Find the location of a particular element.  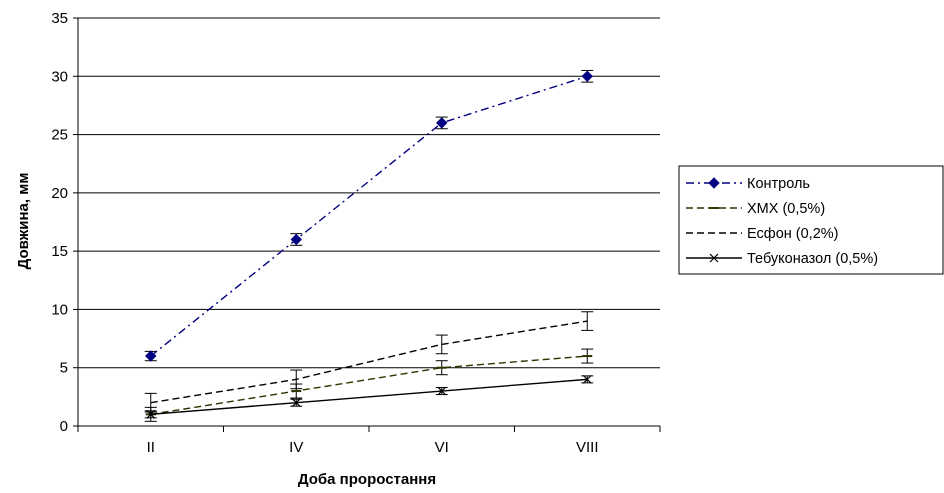

y-tick-label: 0 is located at coordinates (64, 426).